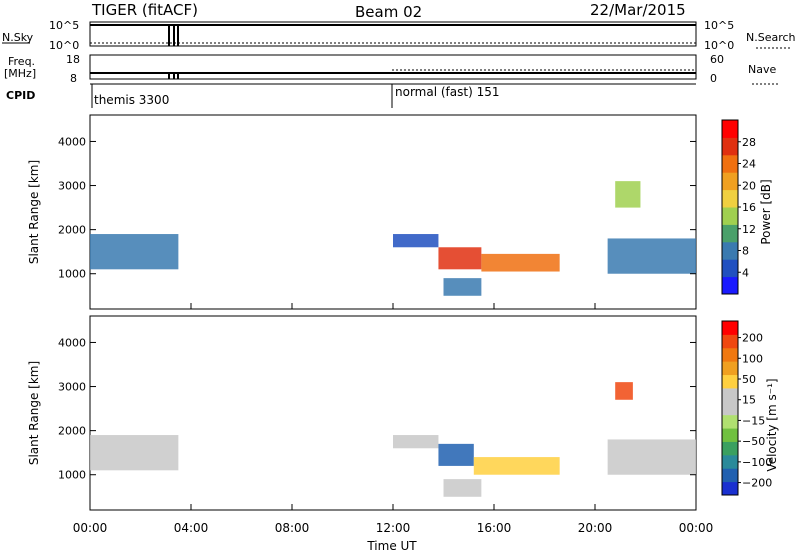 The width and height of the screenshot is (800, 554). I want to click on x-tick-label: 04:00, so click(191, 528).